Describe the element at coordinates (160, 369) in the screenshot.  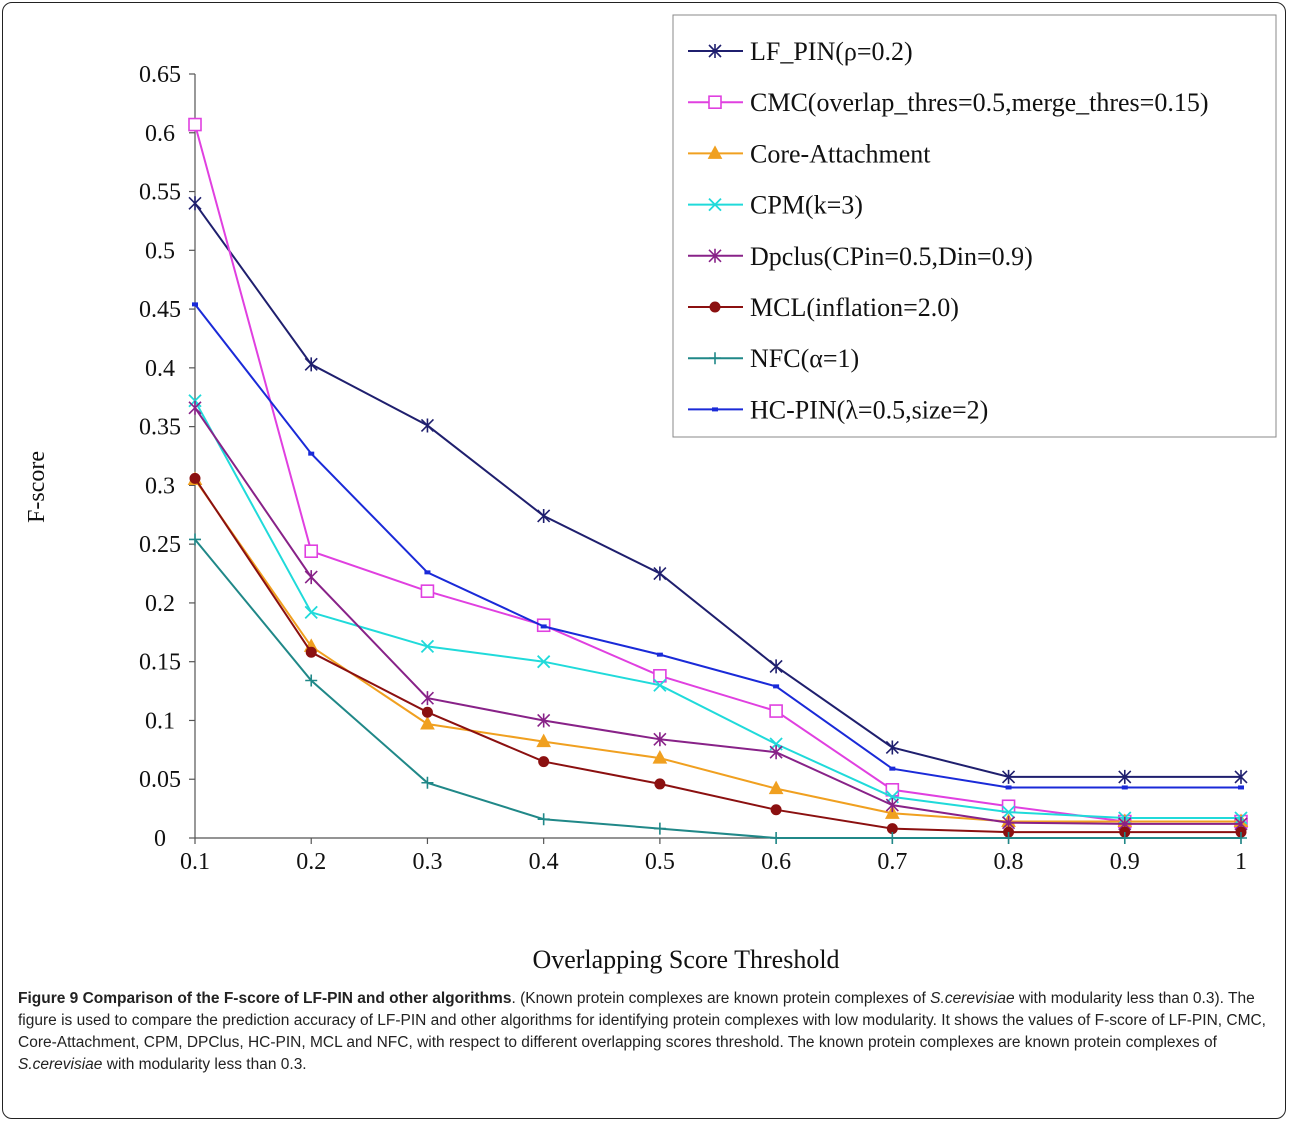
I see `y-tick-label: 0.4` at that location.